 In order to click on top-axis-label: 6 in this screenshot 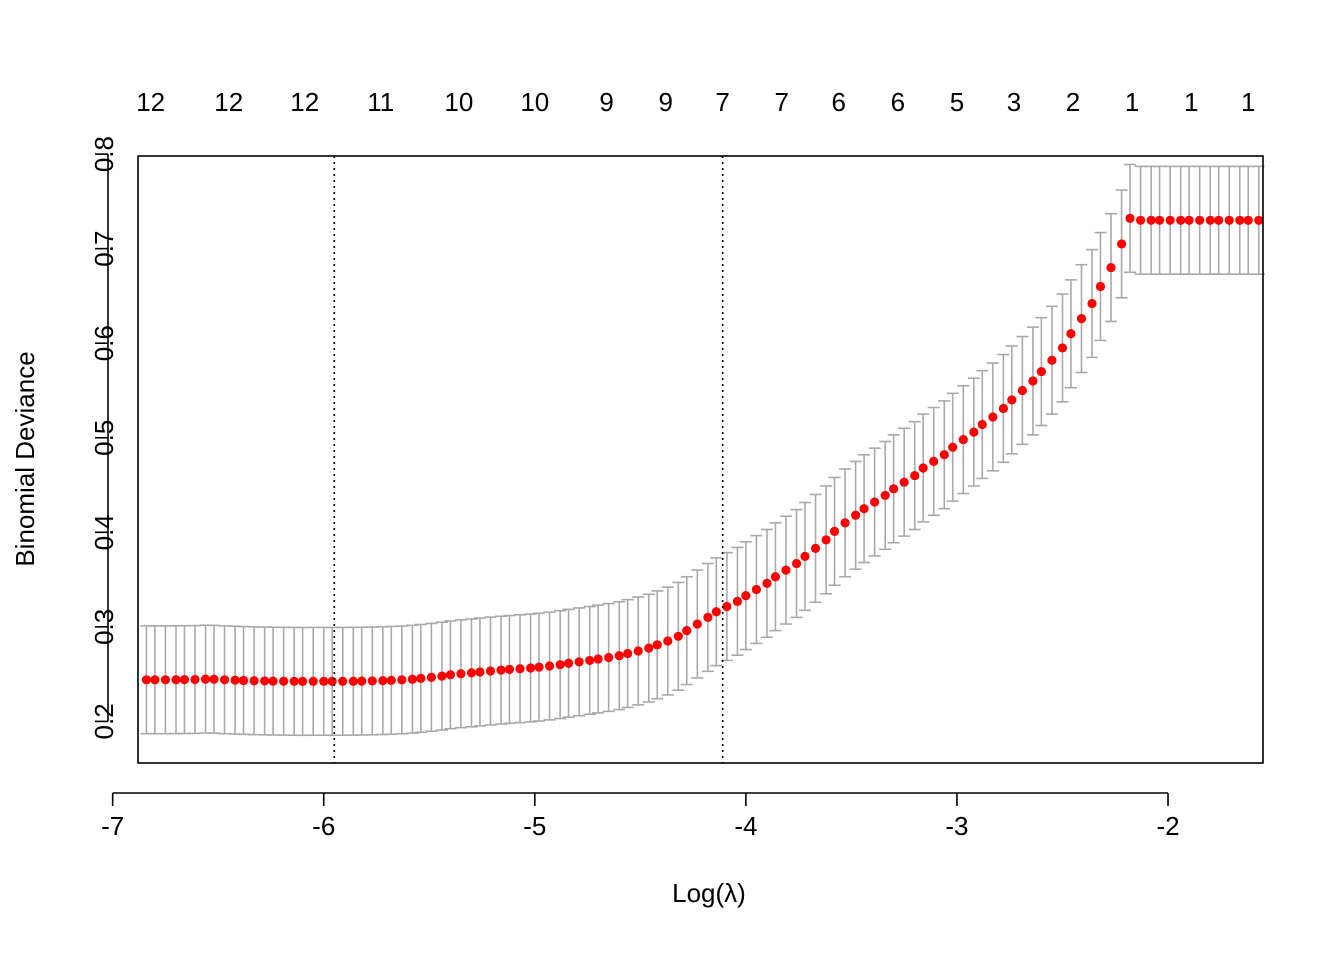, I will do `click(898, 102)`.